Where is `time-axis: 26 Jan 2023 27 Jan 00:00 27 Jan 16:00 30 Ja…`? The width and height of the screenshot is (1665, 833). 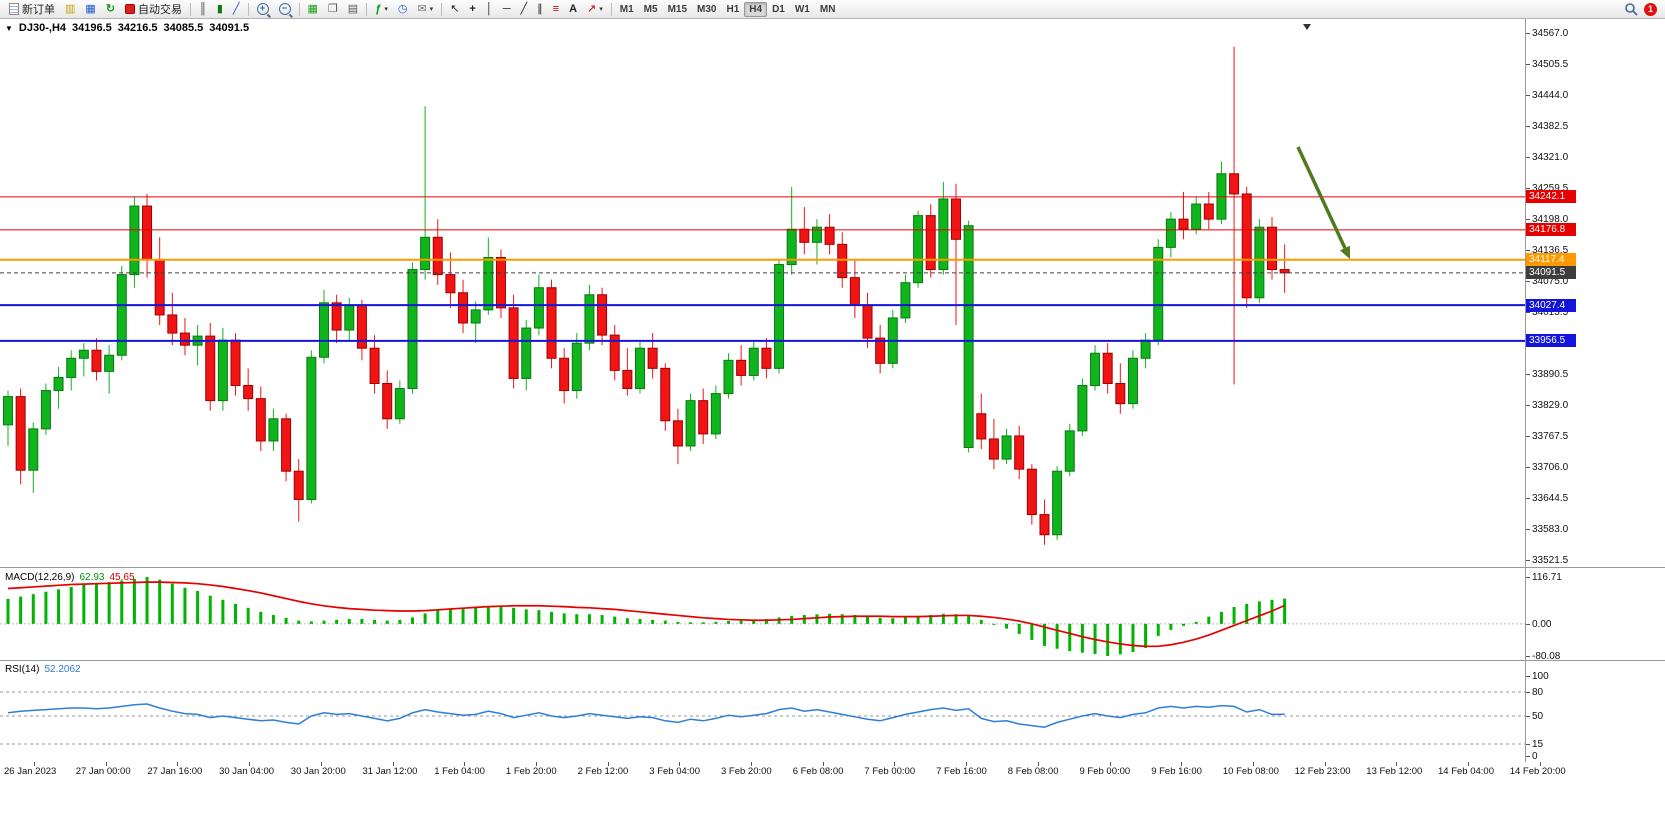 time-axis: 26 Jan 2023 27 Jan 00:00 27 Jan 16:00 30 Ja… is located at coordinates (832, 772).